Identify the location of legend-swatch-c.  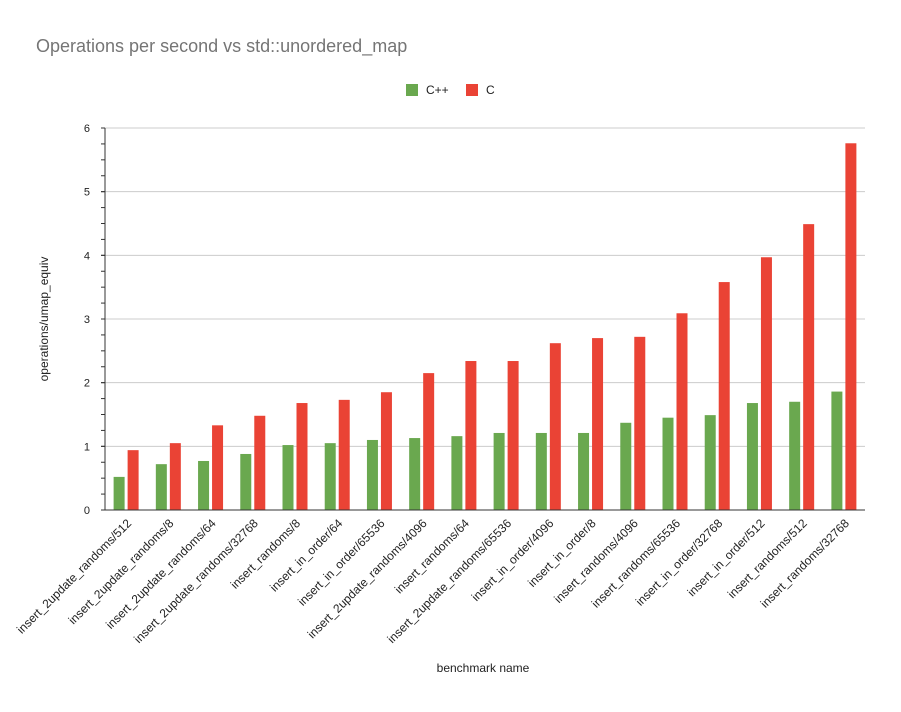
(472, 90).